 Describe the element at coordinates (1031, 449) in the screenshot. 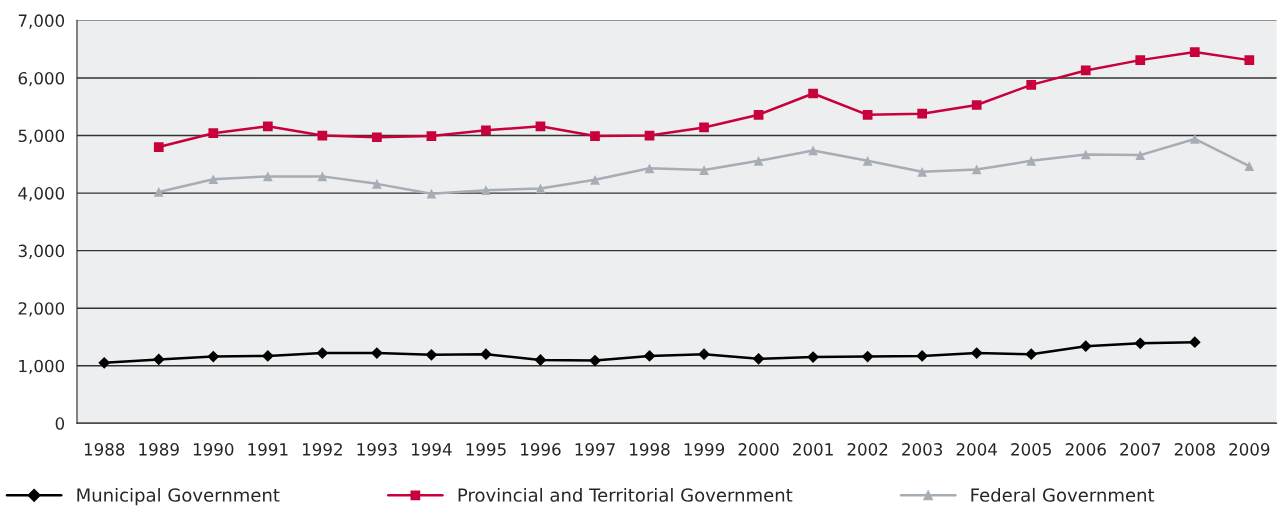

I see `x-tick-label: 2005` at that location.